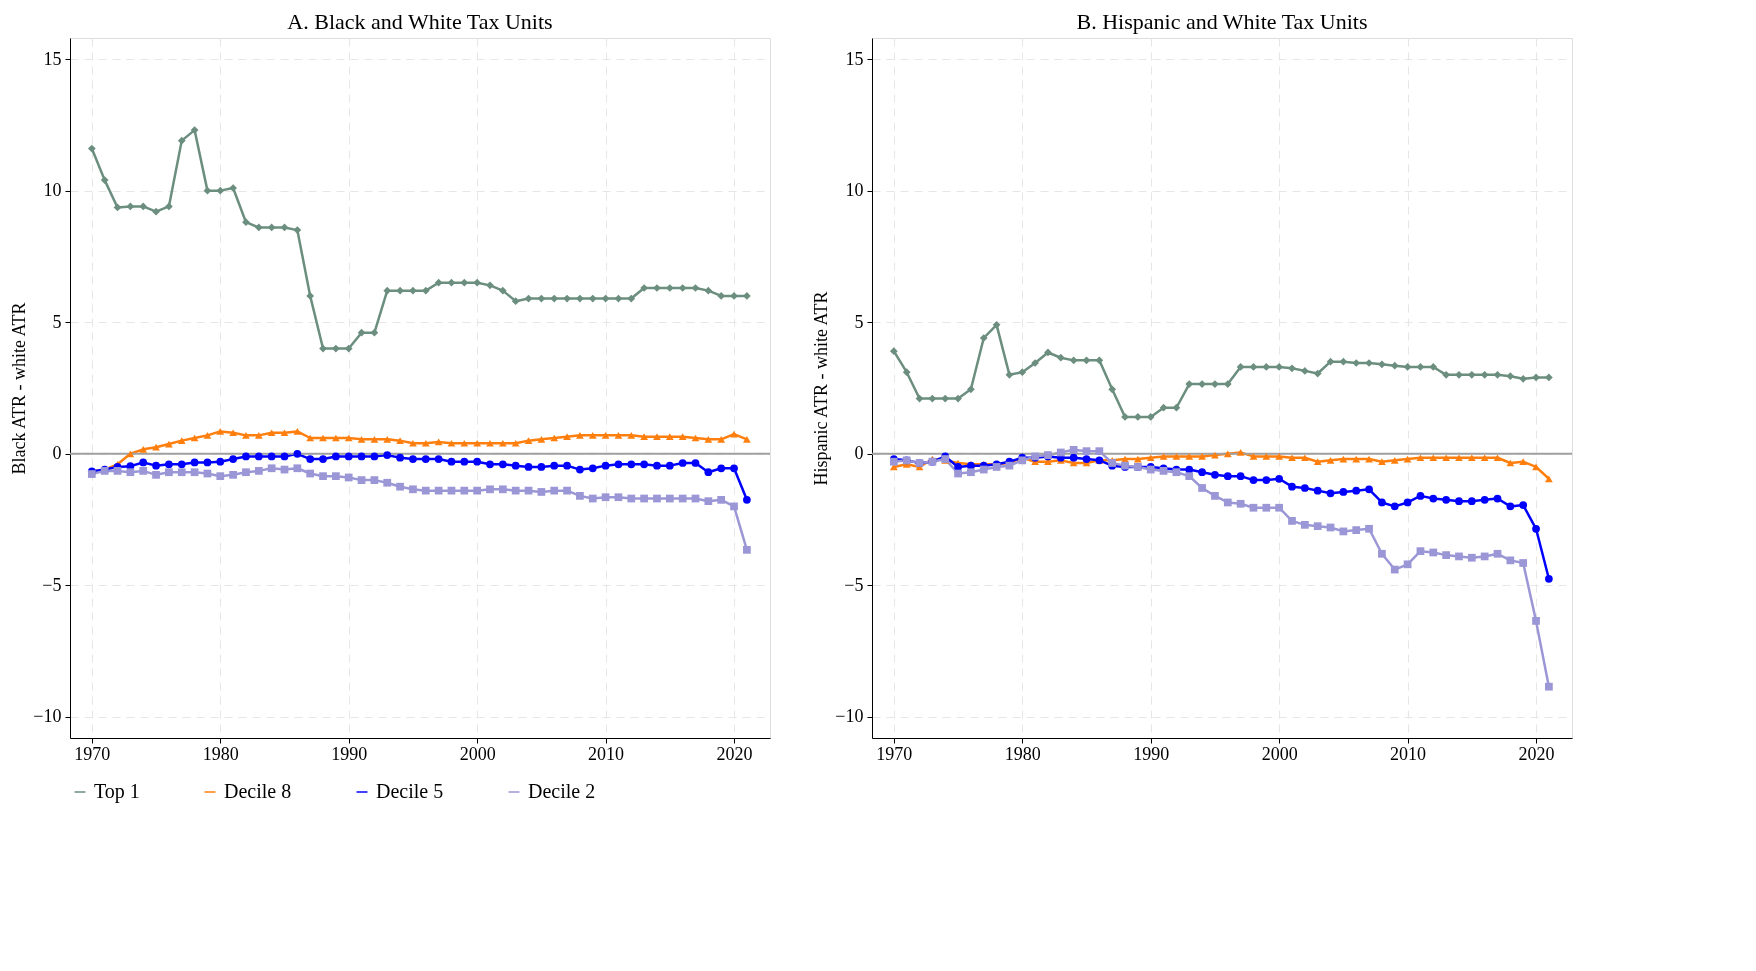 The height and width of the screenshot is (971, 1756). Describe the element at coordinates (1222, 21) in the screenshot. I see `chart-title: B. Hispanic and White Tax Units` at that location.